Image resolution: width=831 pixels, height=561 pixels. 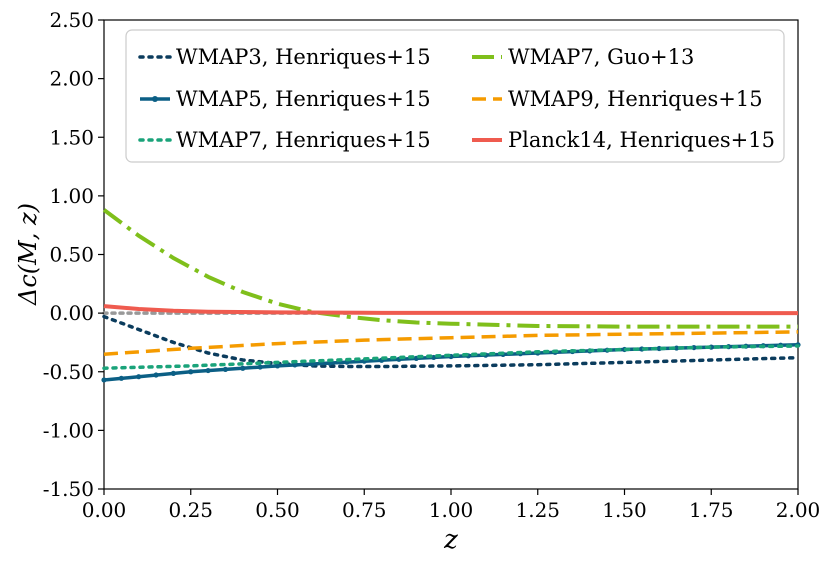 I want to click on y-tick-label: 0.50, so click(x=71, y=255).